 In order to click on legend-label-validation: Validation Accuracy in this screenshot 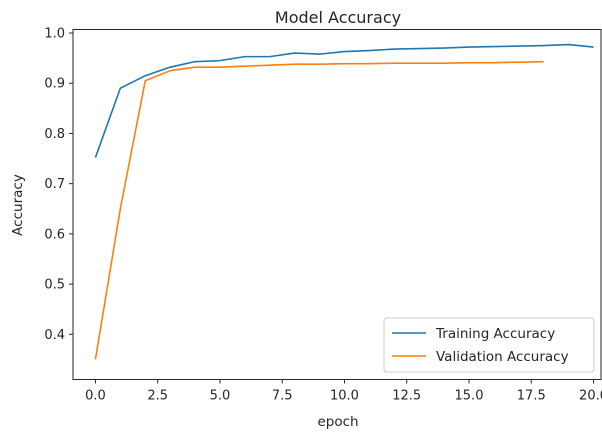, I will do `click(502, 357)`.